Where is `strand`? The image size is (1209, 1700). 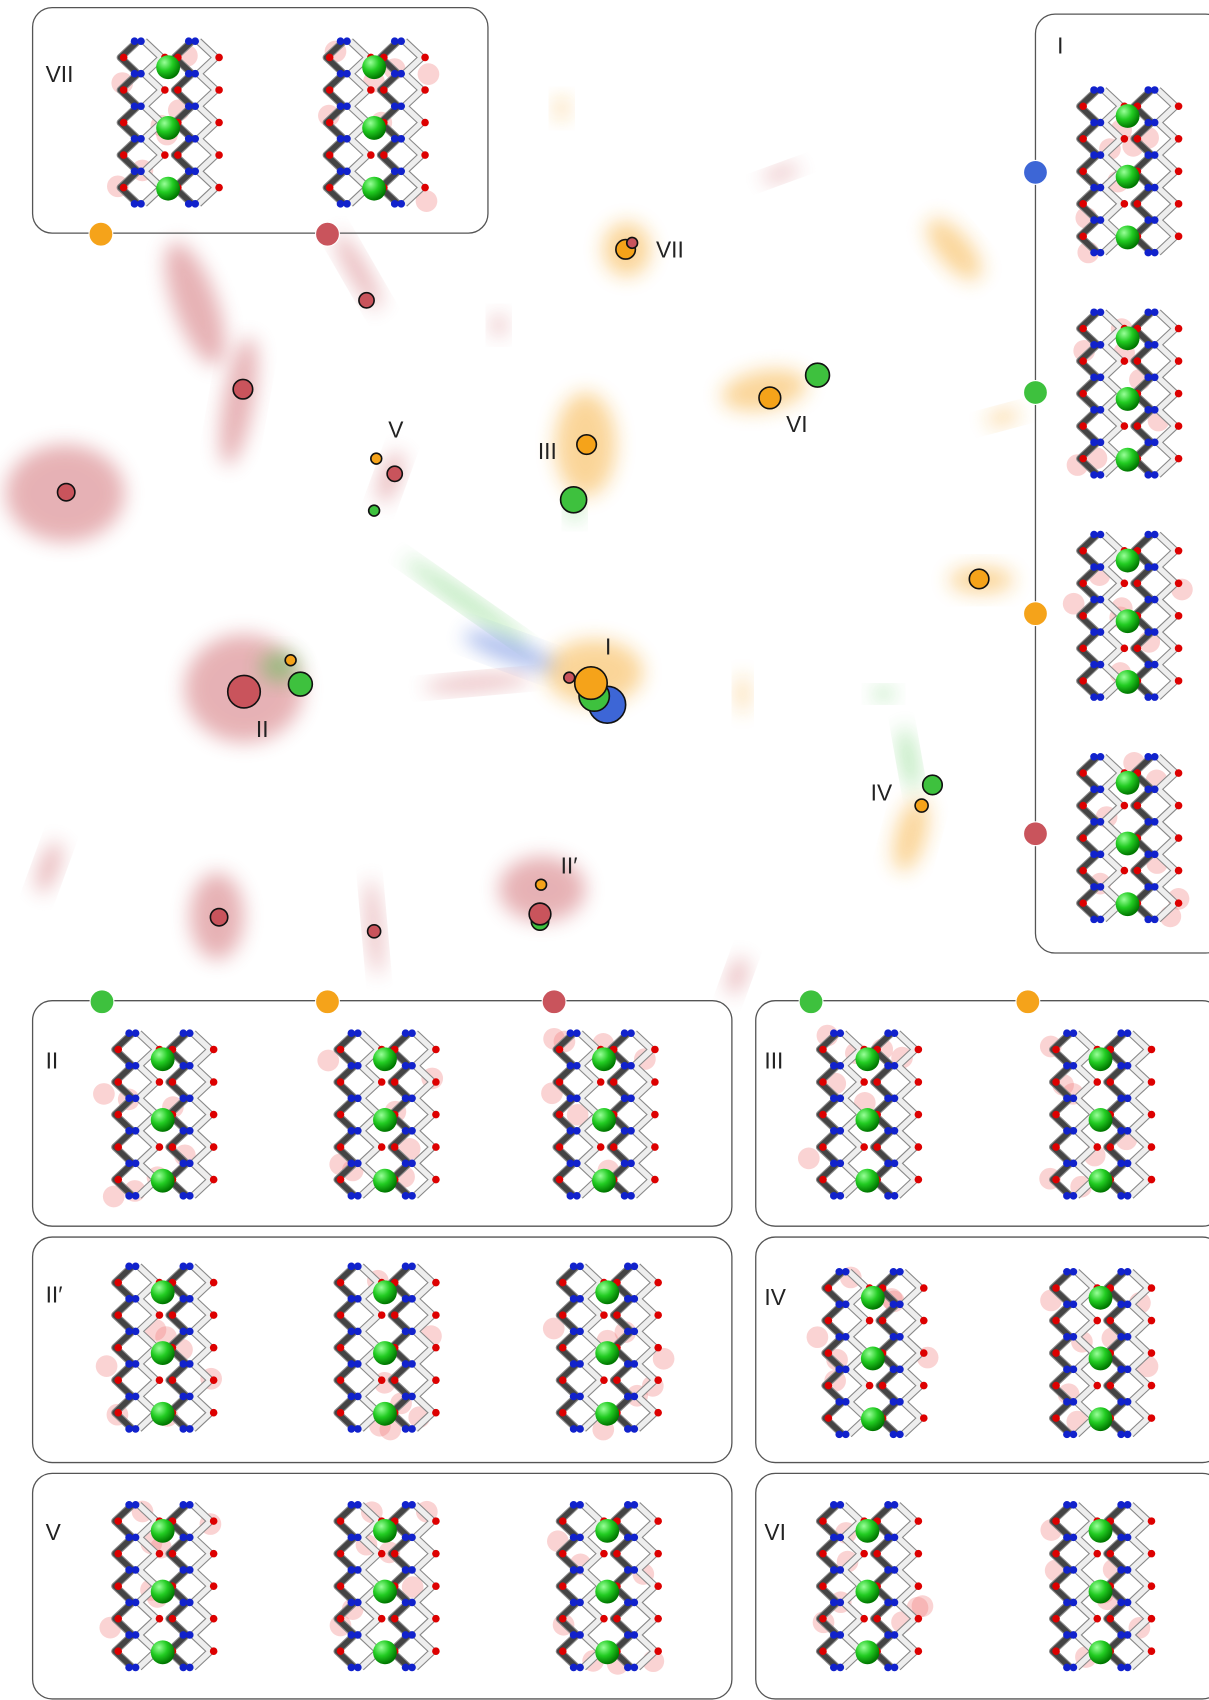
strand is located at coordinates (202, 1347).